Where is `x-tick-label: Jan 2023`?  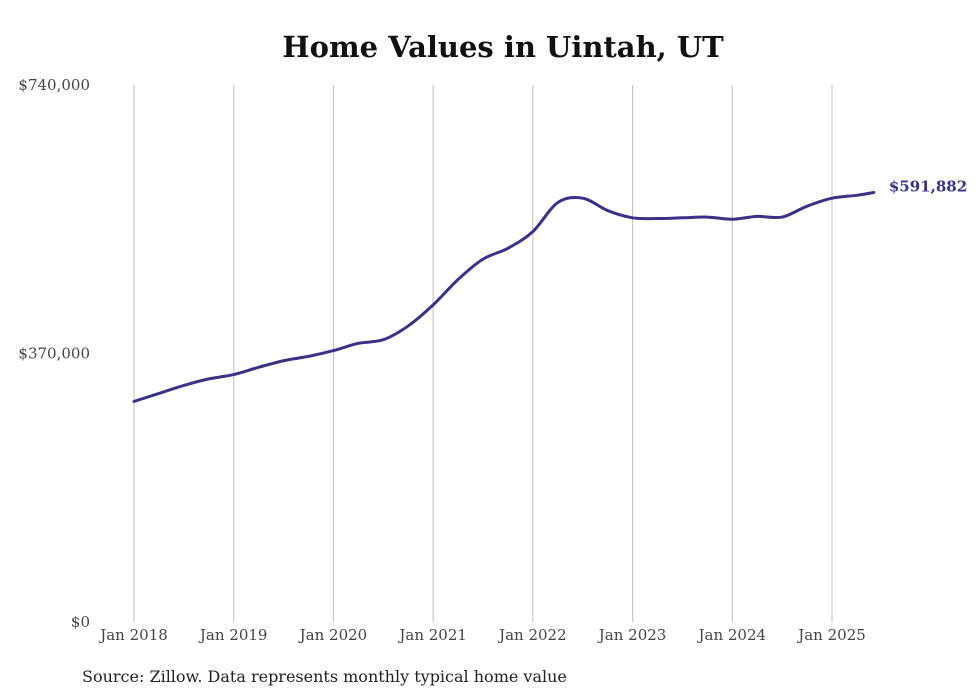
x-tick-label: Jan 2023 is located at coordinates (632, 635).